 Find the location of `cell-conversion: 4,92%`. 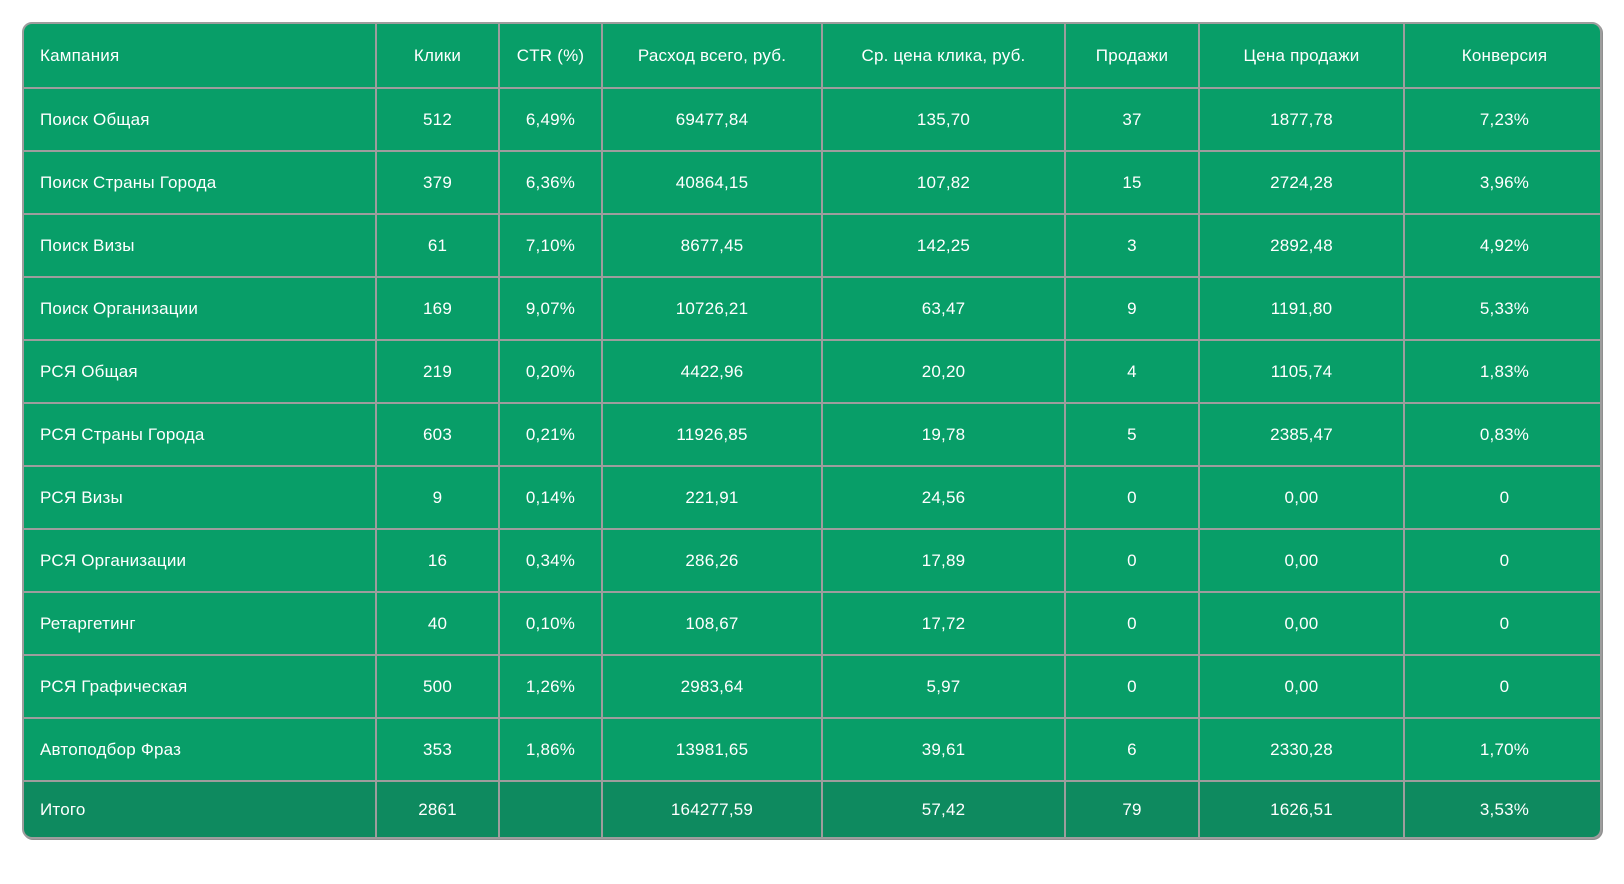

cell-conversion: 4,92% is located at coordinates (1501, 245).